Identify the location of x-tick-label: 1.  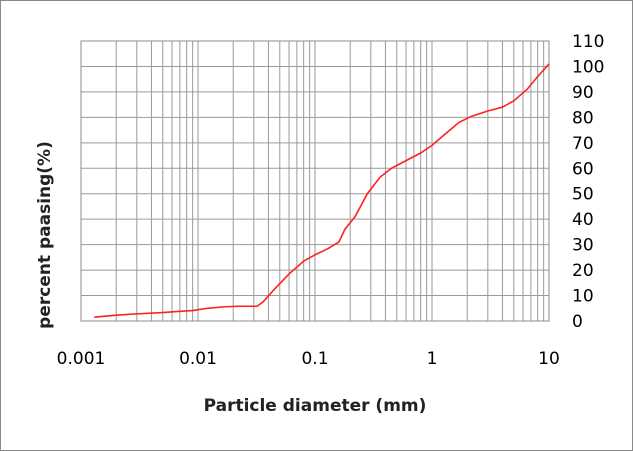
(432, 359).